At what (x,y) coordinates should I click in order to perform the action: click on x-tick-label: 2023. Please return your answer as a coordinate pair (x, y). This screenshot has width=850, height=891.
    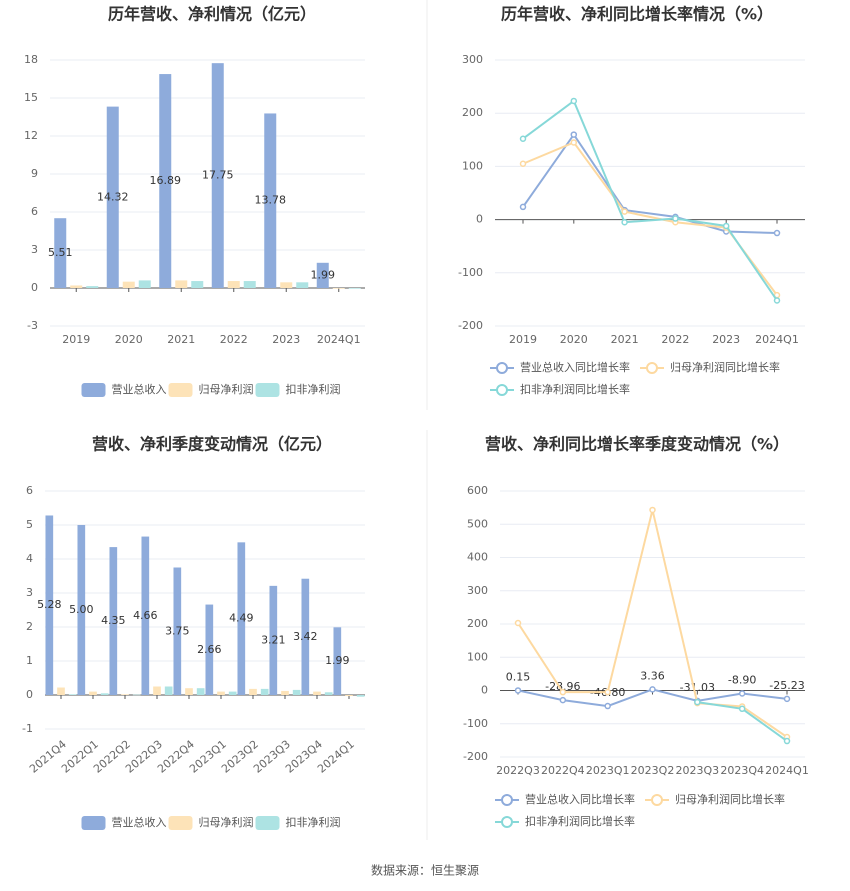
    Looking at the image, I should click on (726, 339).